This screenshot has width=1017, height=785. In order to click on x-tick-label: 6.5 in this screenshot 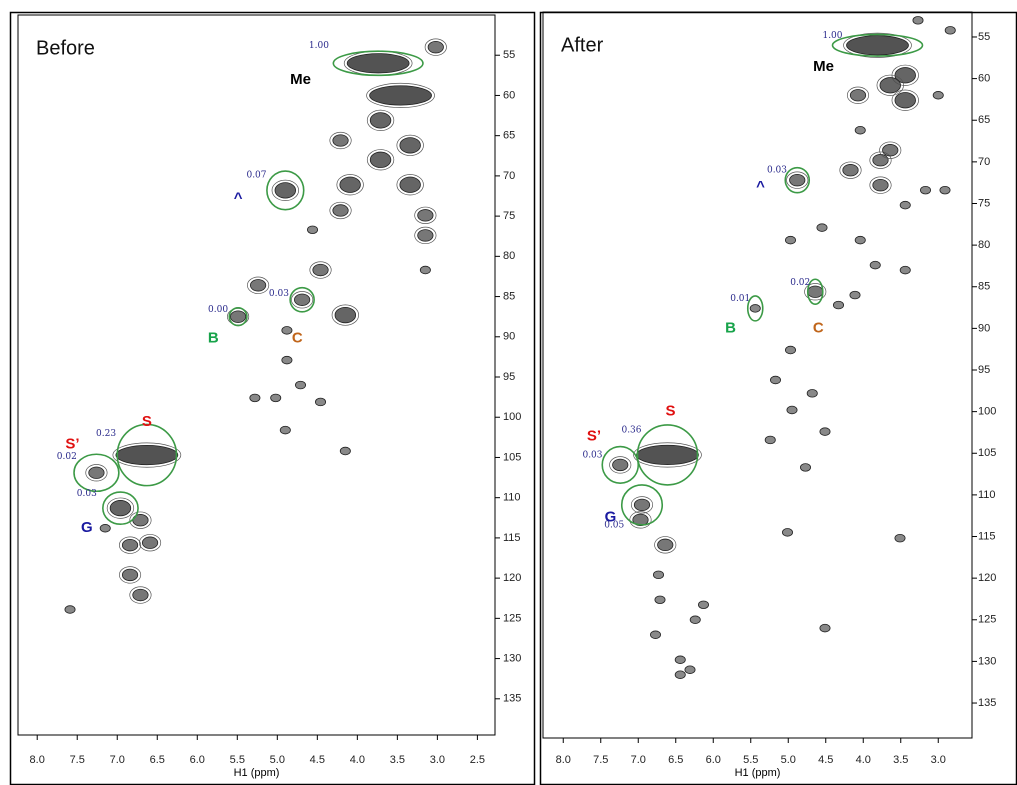, I will do `click(157, 760)`.